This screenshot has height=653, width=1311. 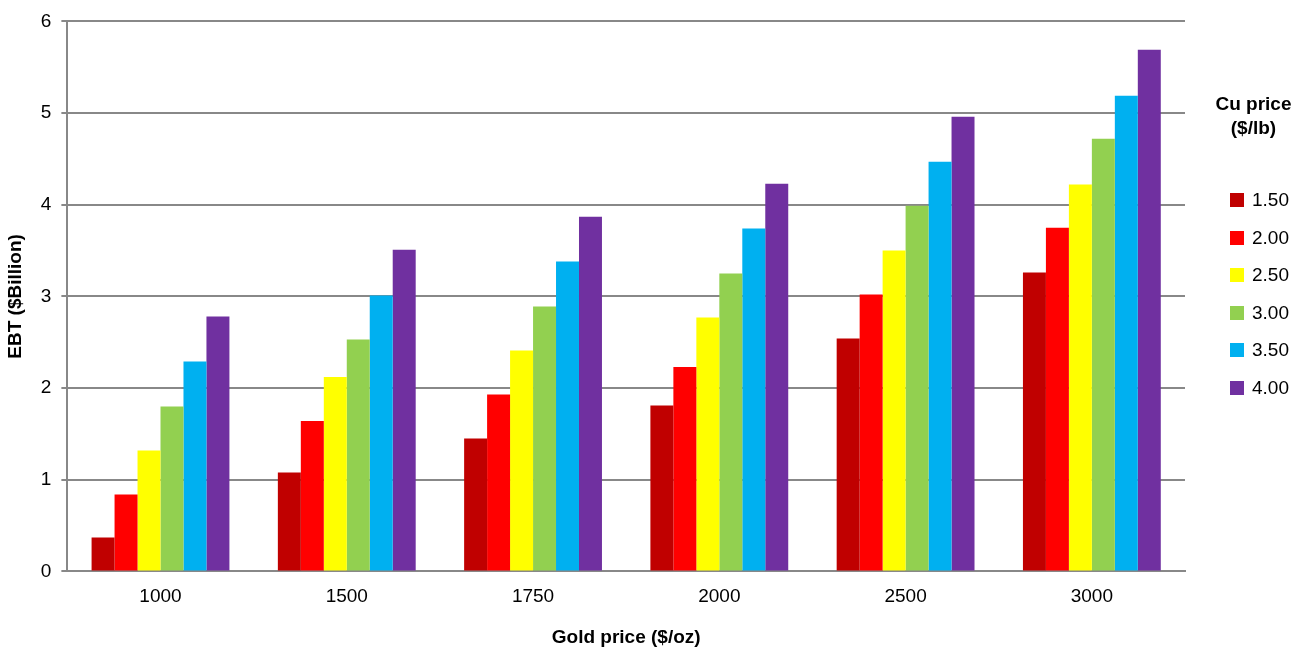 I want to click on y-tick-label: 0, so click(x=46, y=570).